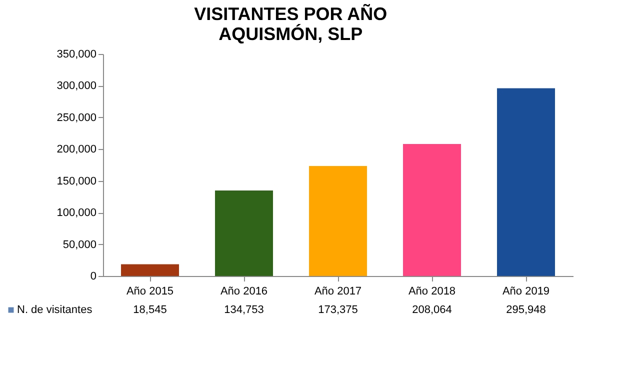 This screenshot has height=368, width=641. What do you see at coordinates (79, 244) in the screenshot?
I see `y-tick-label: 50,000` at bounding box center [79, 244].